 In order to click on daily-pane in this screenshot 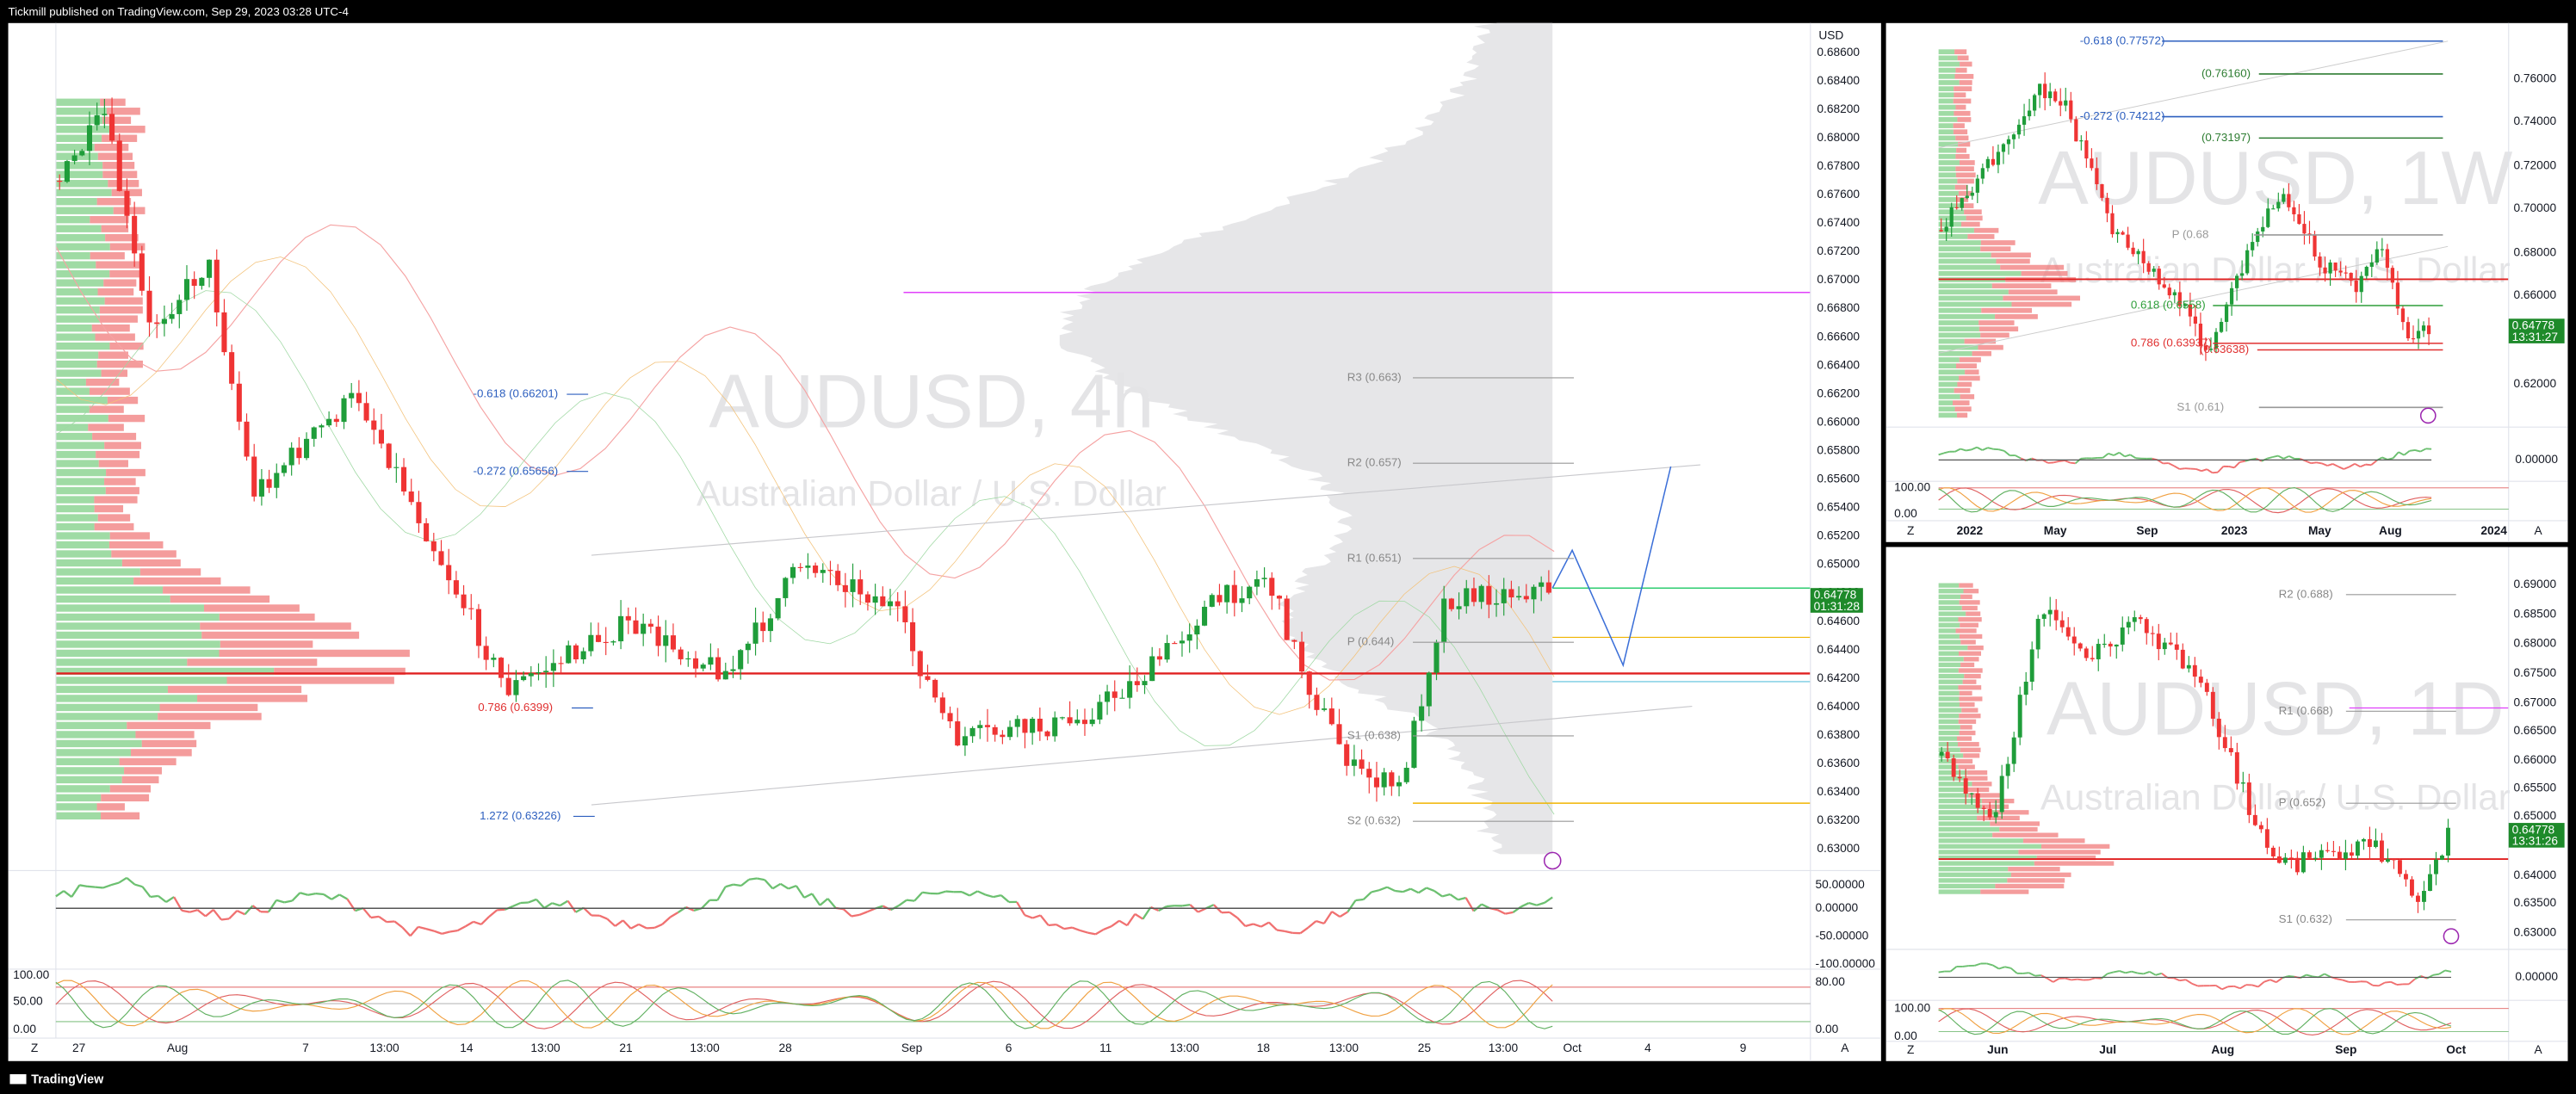, I will do `click(2227, 804)`.